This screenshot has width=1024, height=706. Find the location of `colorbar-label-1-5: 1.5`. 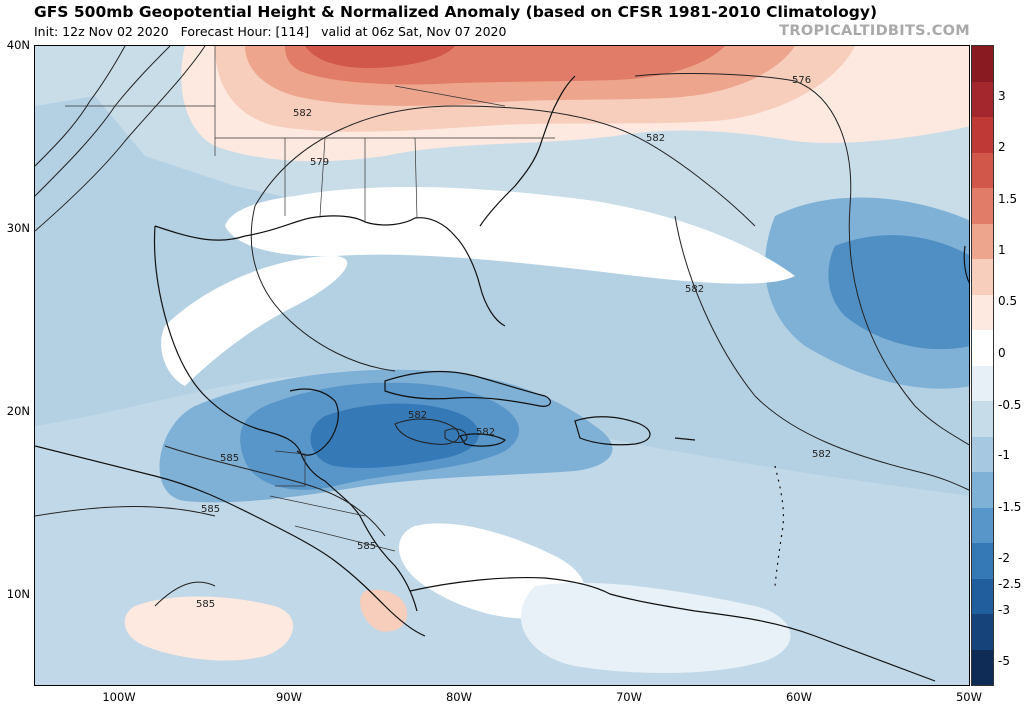

colorbar-label-1-5: 1.5 is located at coordinates (1008, 199).